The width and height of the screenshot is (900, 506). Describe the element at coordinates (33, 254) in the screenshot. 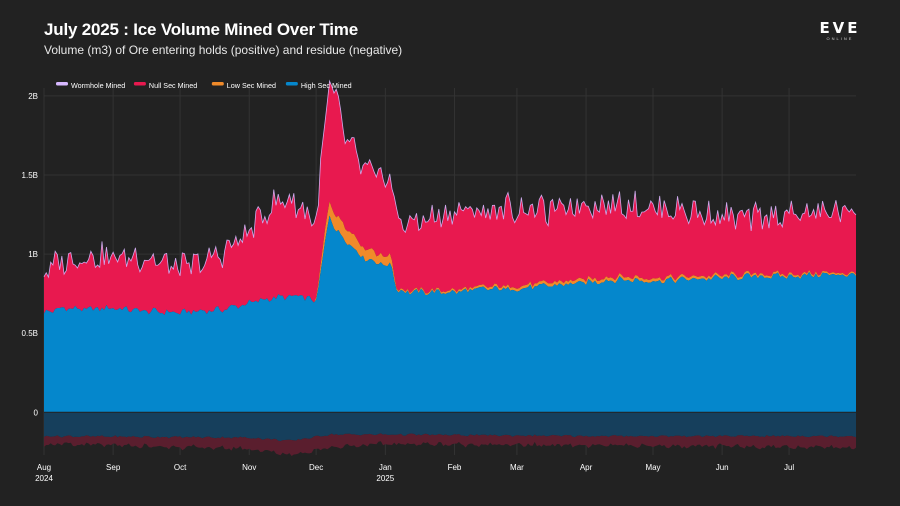

I see `y-tick-label: 1B` at that location.